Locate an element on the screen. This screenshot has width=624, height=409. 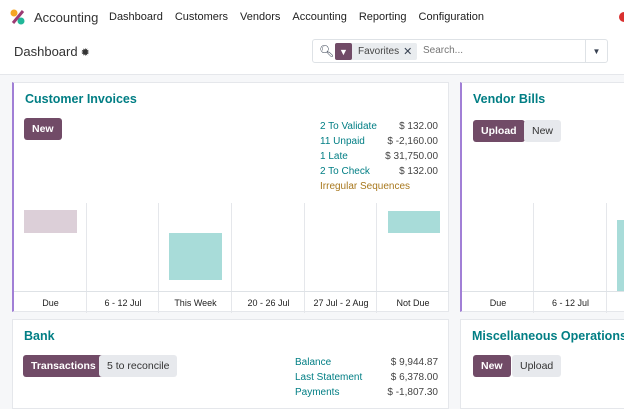
search-bar: 🔍︎ ▼ Favorites ✕ ▼ is located at coordinates (460, 51).